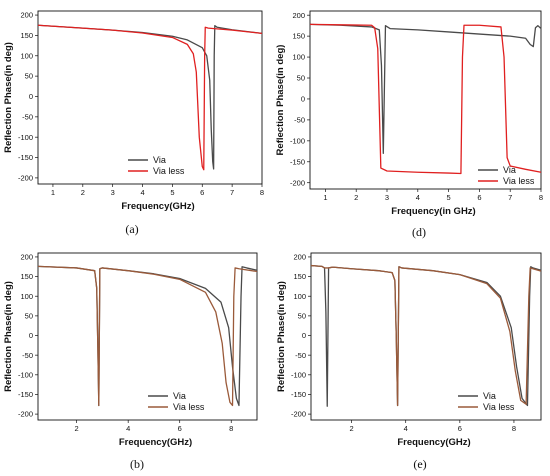 The height and width of the screenshot is (476, 550). What do you see at coordinates (419, 232) in the screenshot?
I see `panel-caption: (d)` at bounding box center [419, 232].